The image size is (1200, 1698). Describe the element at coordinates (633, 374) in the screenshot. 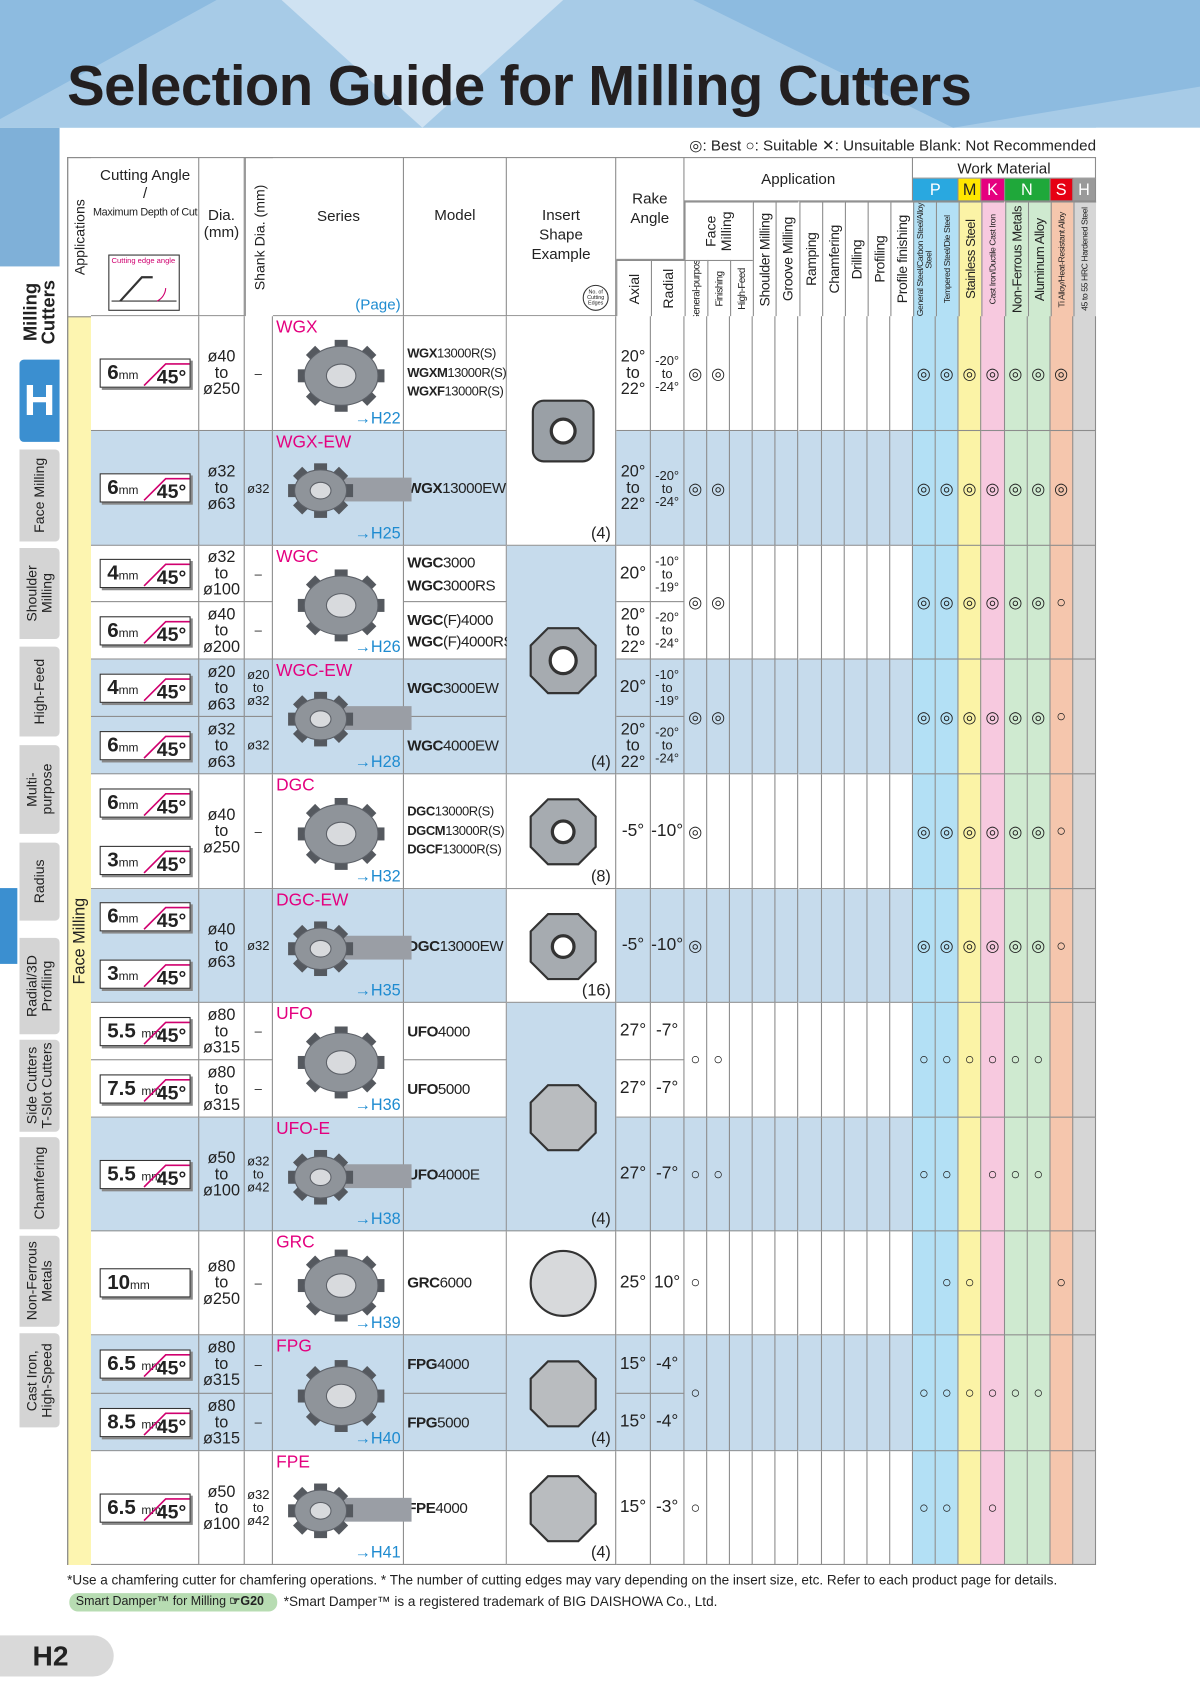

I see `axial-cell: 20° to 22°` at that location.